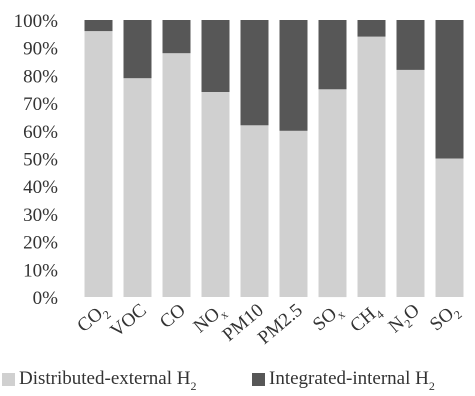 The image size is (475, 396). What do you see at coordinates (40, 187) in the screenshot?
I see `y-tick-label: 40%` at bounding box center [40, 187].